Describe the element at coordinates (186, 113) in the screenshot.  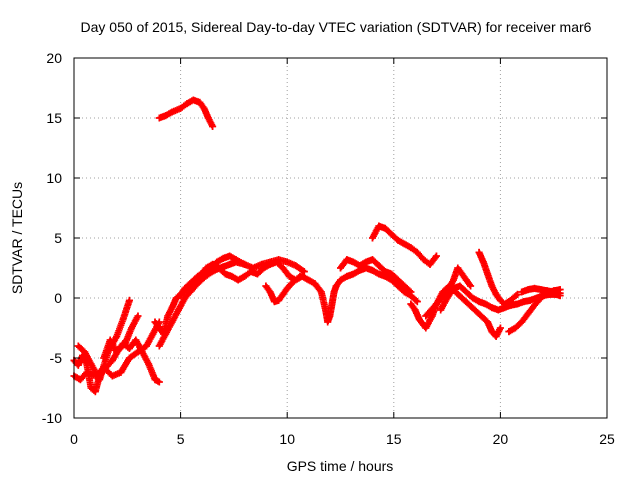
I see `series-arc-high` at that location.